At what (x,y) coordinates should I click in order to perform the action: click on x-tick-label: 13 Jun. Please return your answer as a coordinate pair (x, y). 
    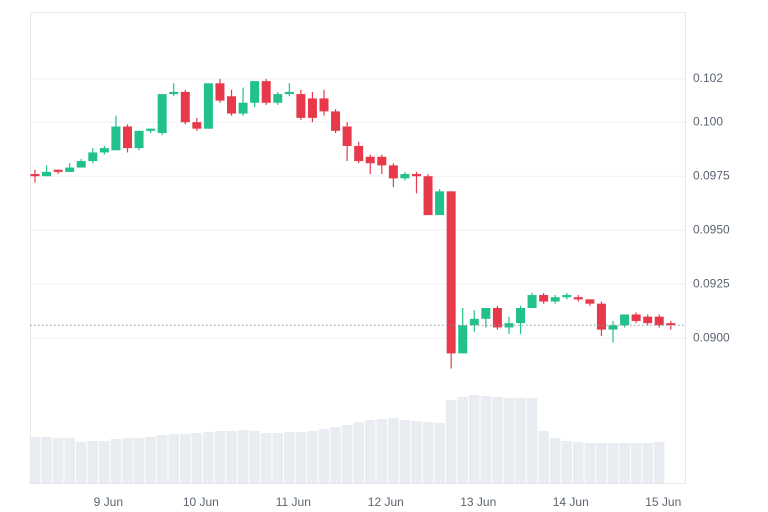
    Looking at the image, I should click on (478, 502).